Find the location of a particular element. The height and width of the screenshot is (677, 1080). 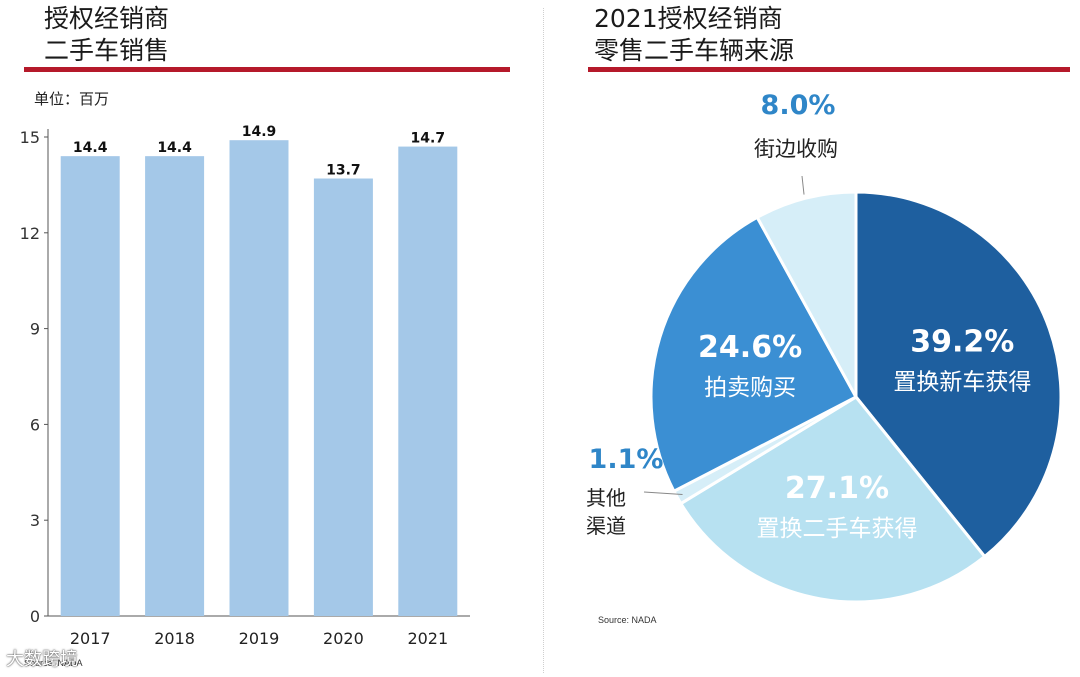

x-tick-label-2017: 2017 is located at coordinates (90, 638).